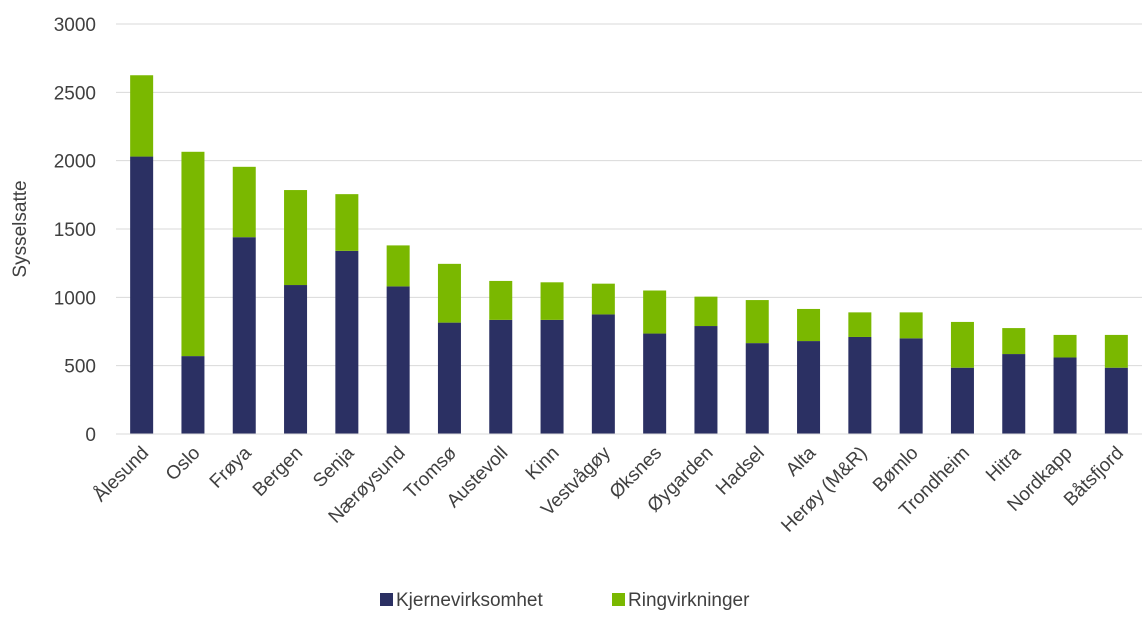 Image resolution: width=1142 pixels, height=623 pixels. I want to click on y-tick-label: 2500, so click(75, 93).